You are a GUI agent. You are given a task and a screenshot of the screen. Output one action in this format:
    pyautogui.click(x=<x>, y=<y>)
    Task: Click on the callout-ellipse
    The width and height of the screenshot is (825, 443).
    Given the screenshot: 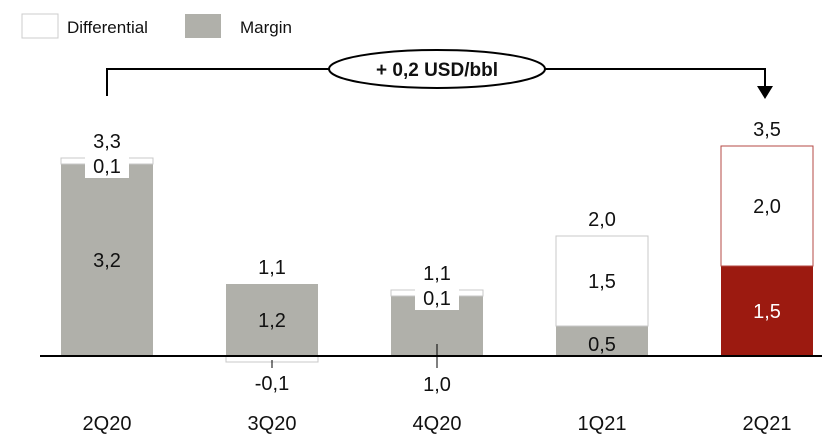 What is the action you would take?
    pyautogui.click(x=437, y=69)
    